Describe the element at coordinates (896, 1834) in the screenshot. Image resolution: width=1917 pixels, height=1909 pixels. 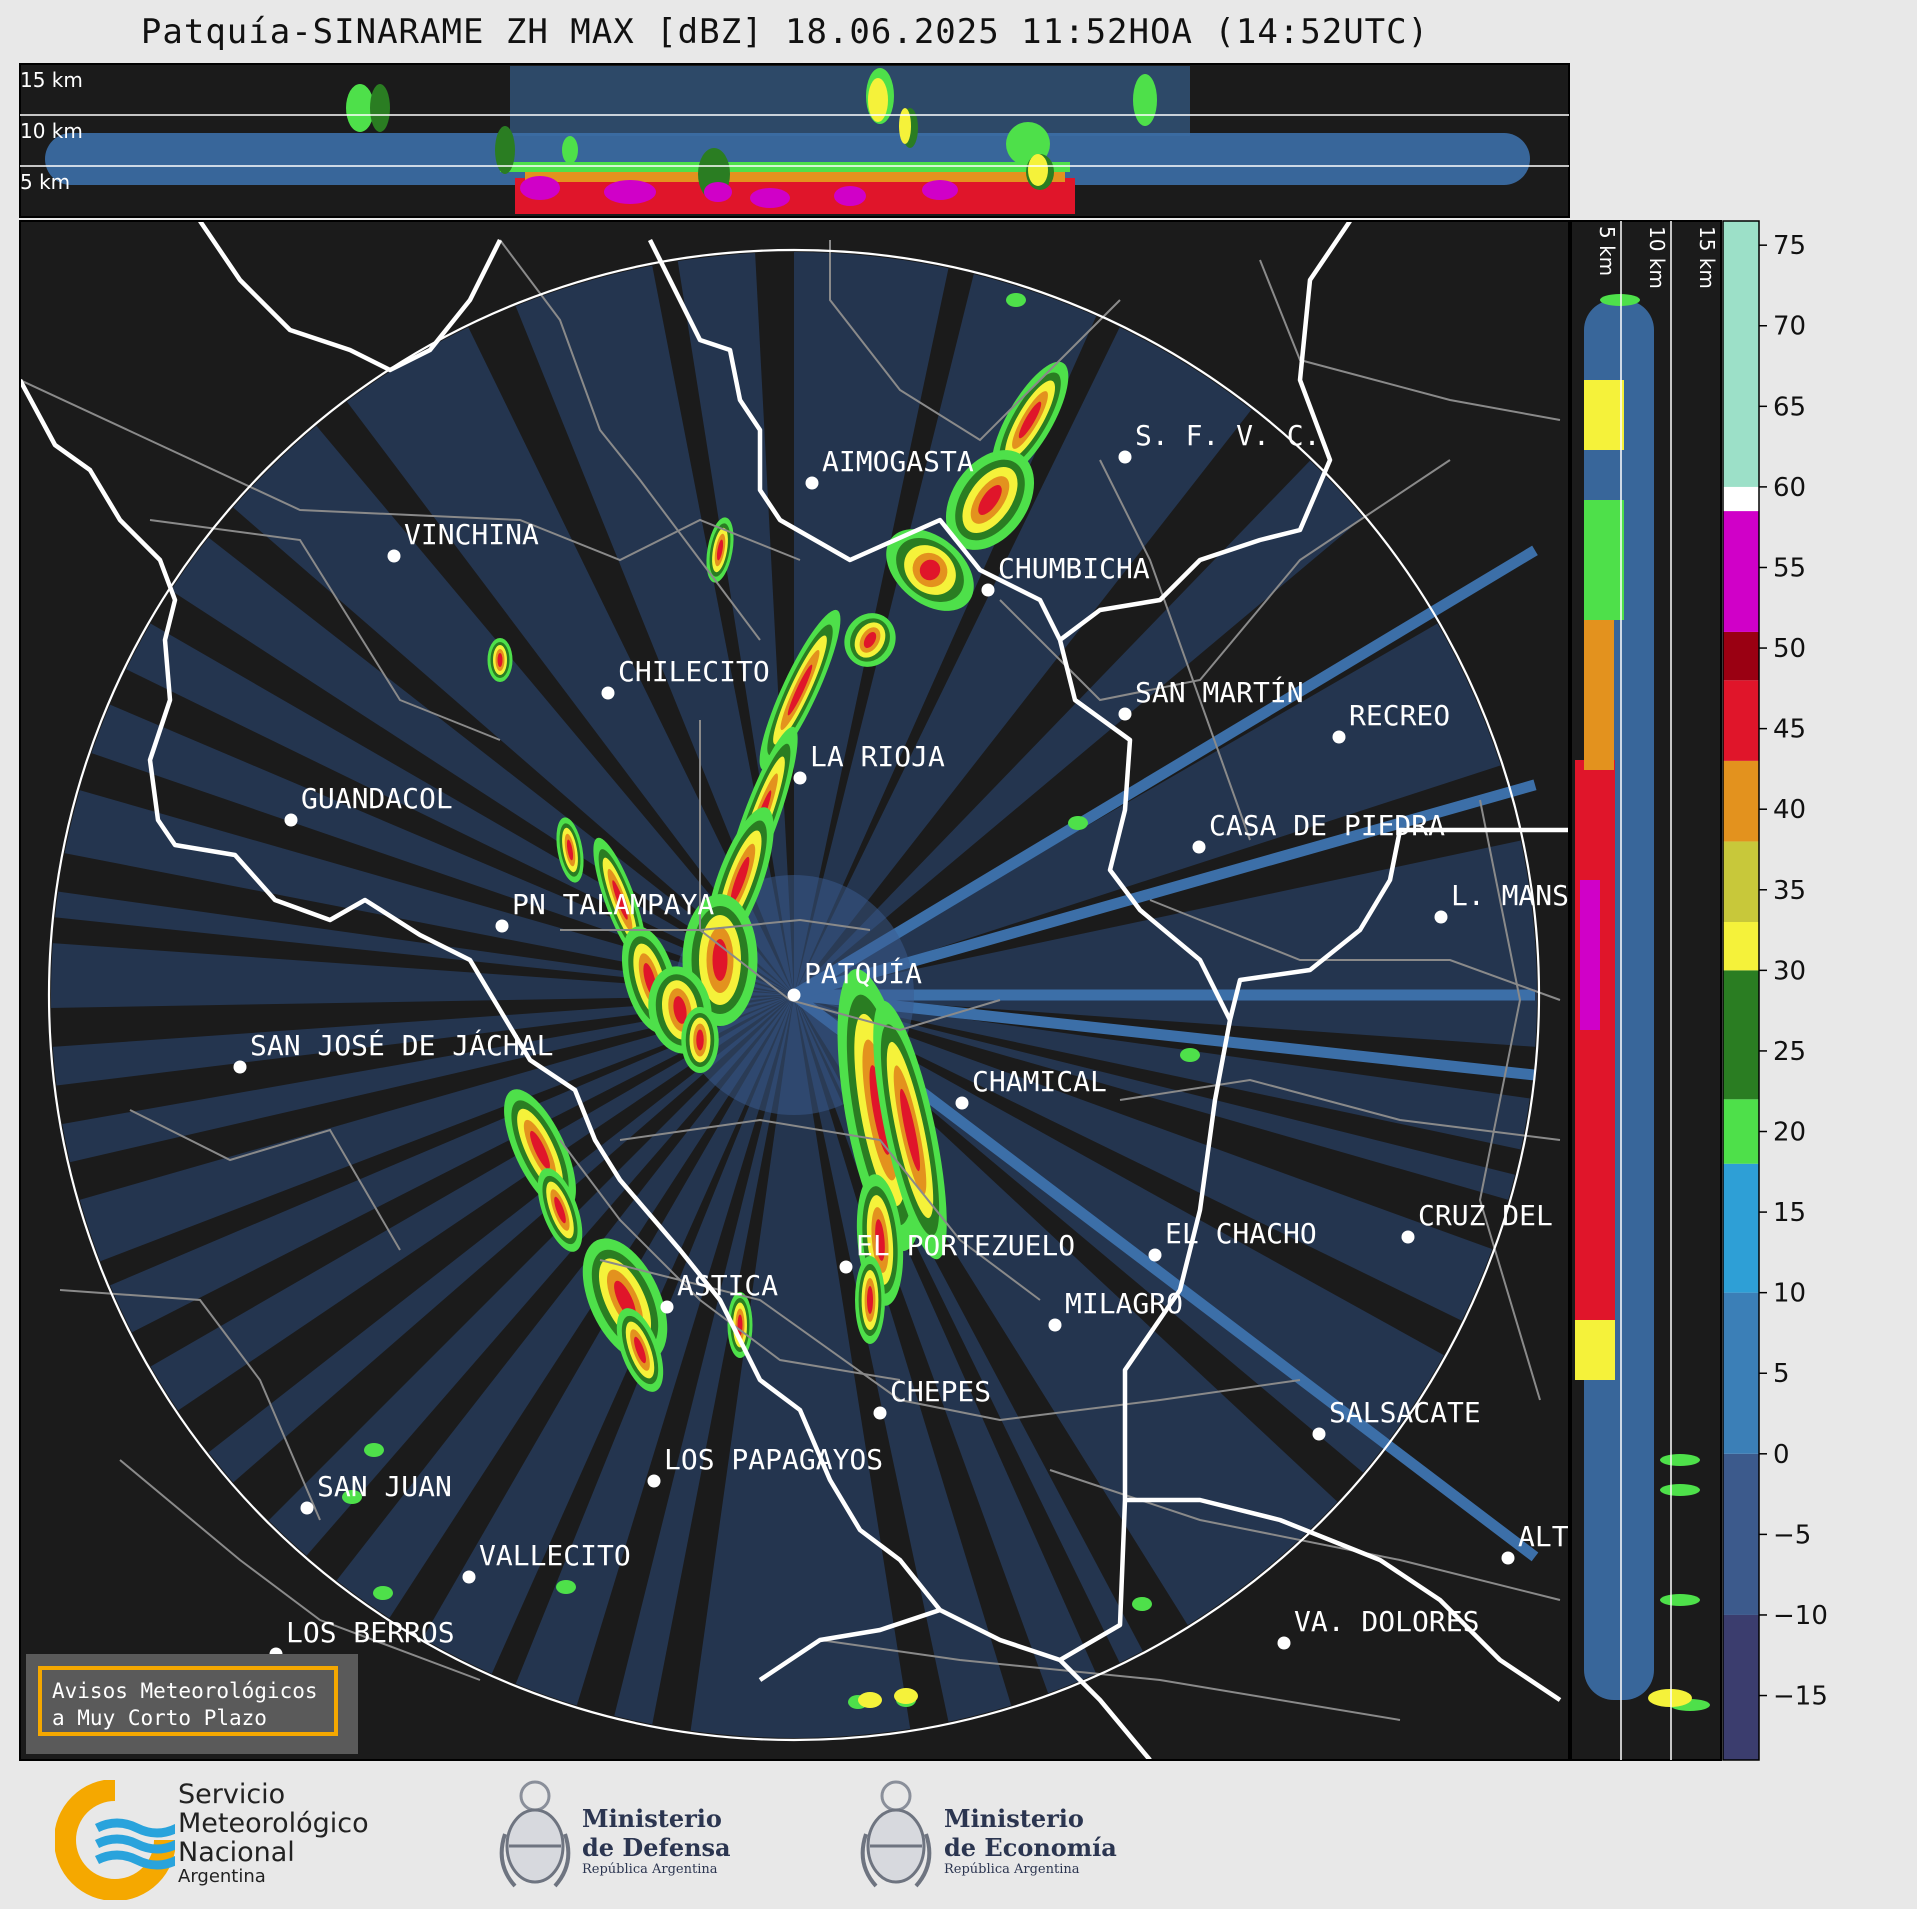
I see `economia-coat-of-arms-icon` at that location.